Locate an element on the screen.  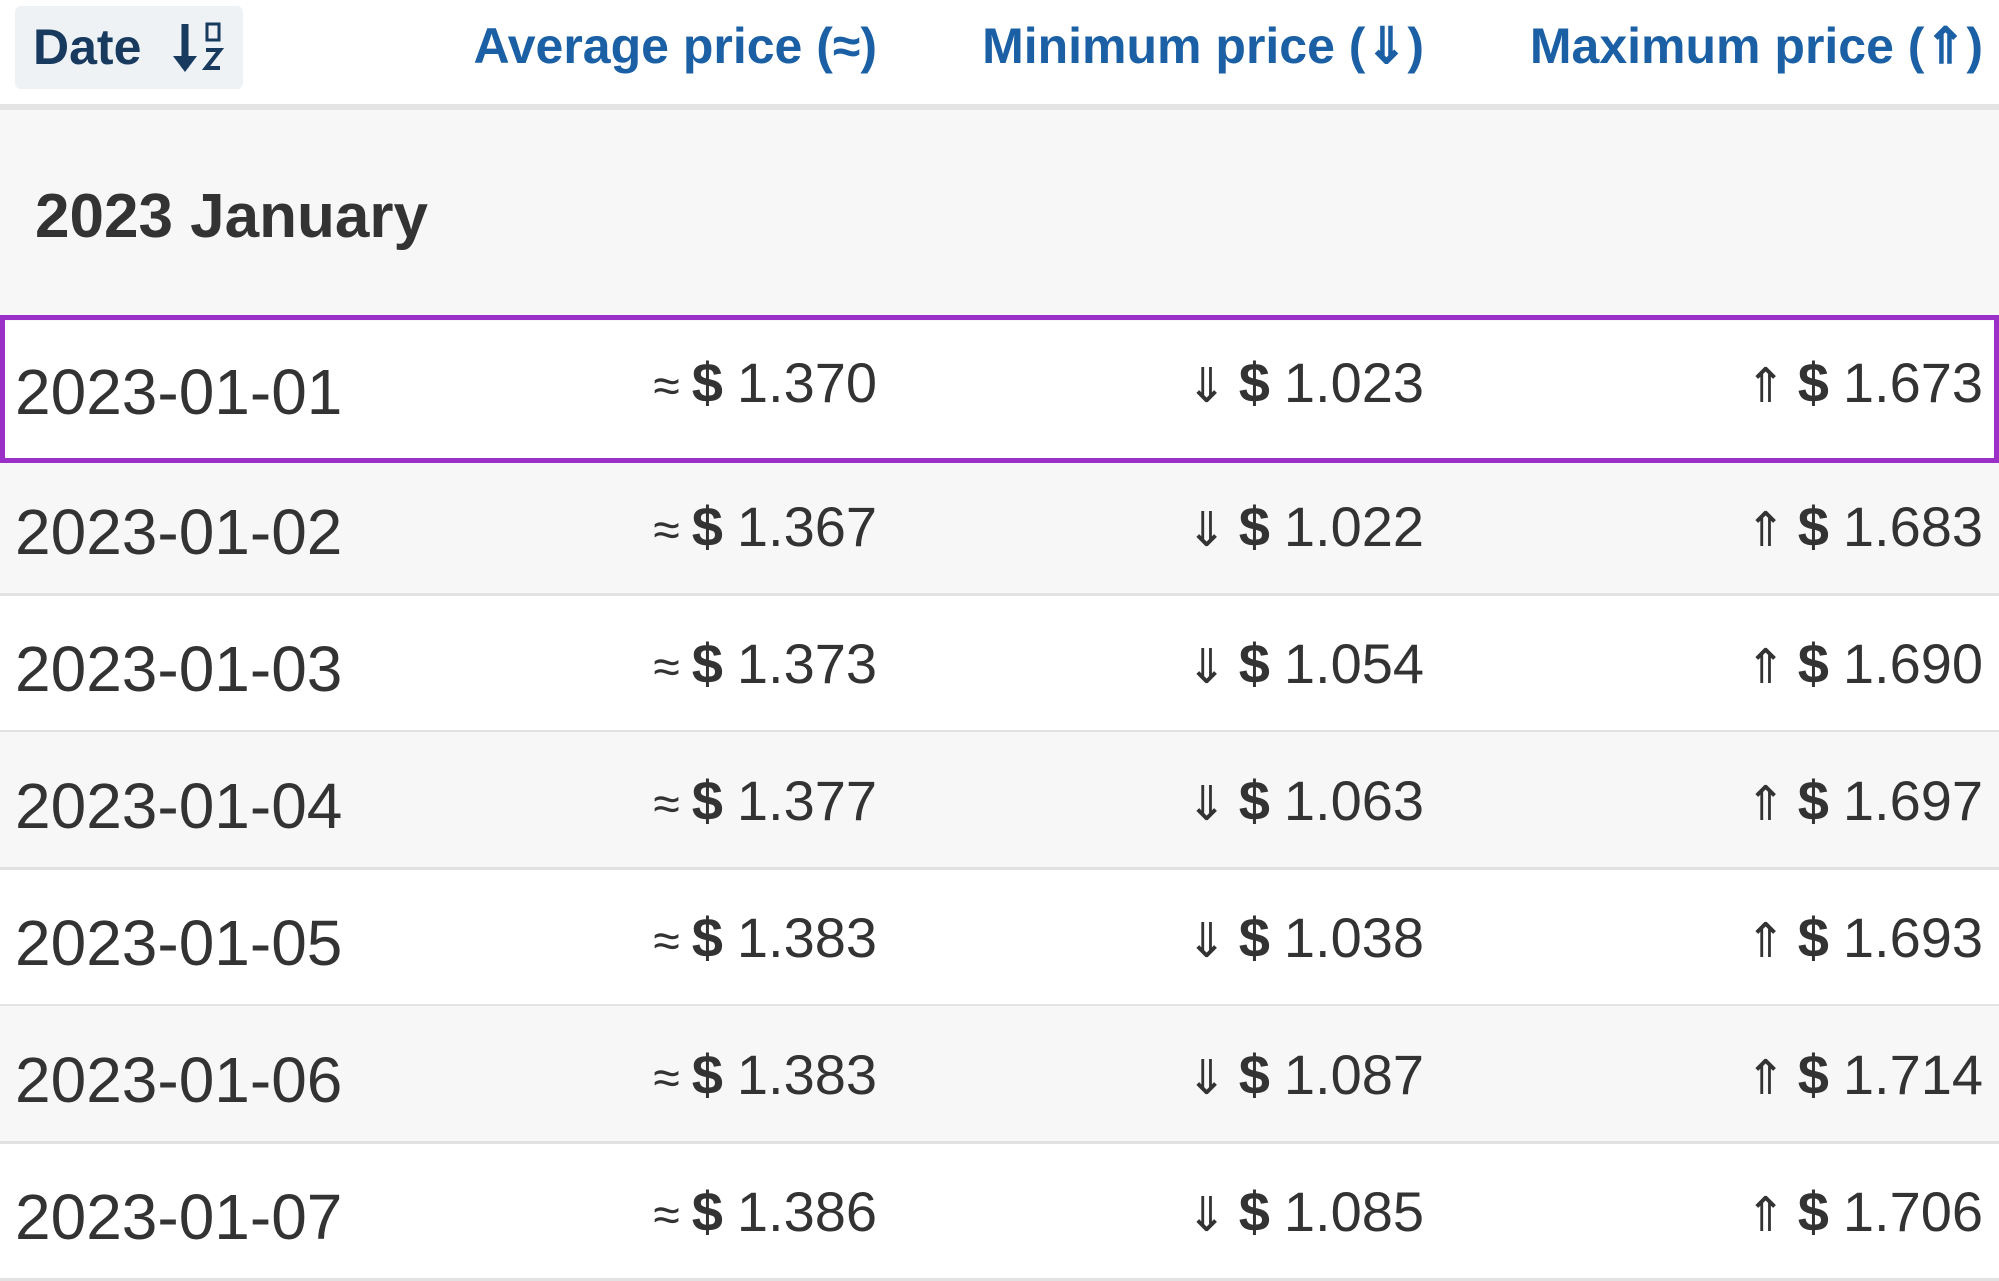
price: 1.693 is located at coordinates (1912, 937).